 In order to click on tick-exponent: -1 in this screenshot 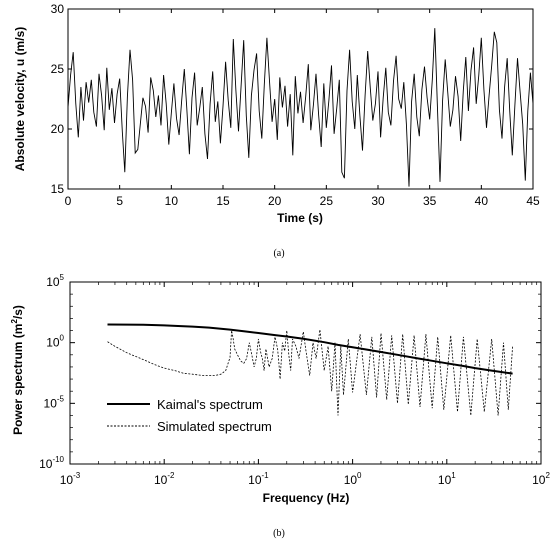, I will do `click(266, 475)`.